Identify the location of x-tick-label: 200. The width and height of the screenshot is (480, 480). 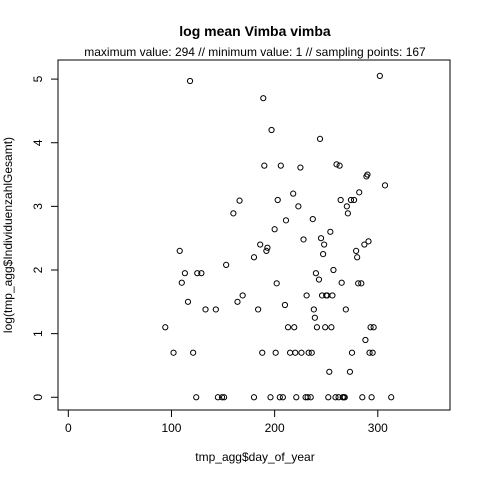
(275, 428).